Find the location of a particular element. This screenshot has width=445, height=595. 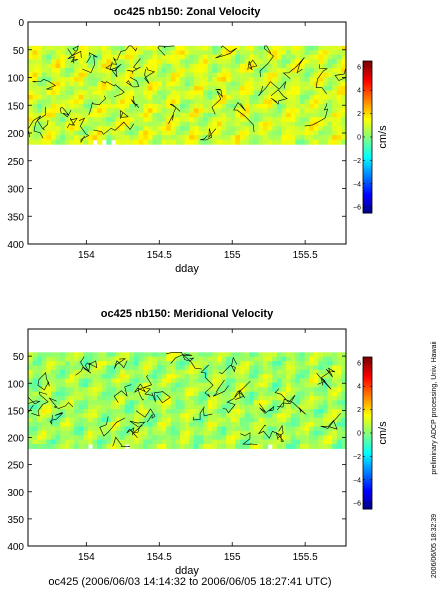

chart-title: oc425 nb150: Zonal Velocity is located at coordinates (188, 12).